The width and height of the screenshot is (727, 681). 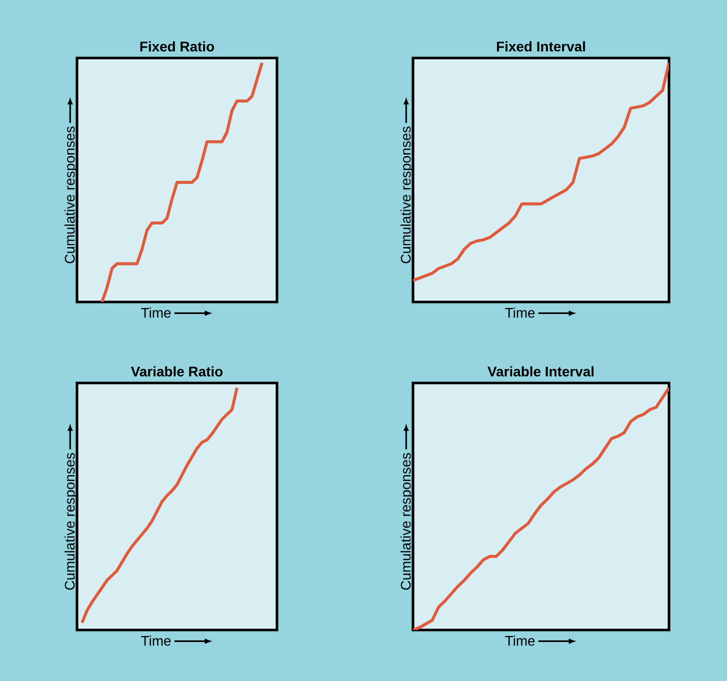 What do you see at coordinates (541, 371) in the screenshot?
I see `chart-title: Variable Interval` at bounding box center [541, 371].